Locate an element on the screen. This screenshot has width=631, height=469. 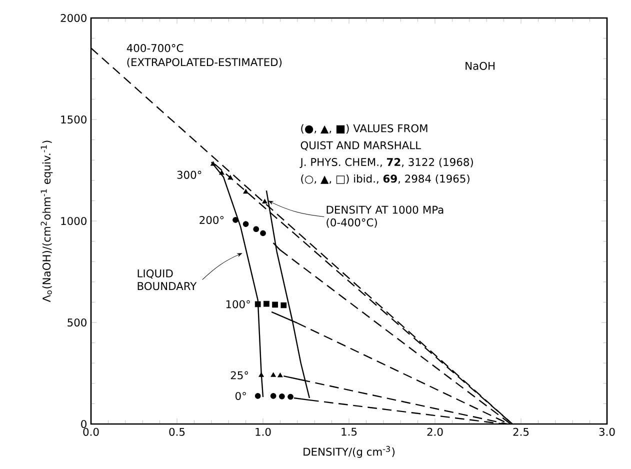
x-tick-label: 1.0 is located at coordinates (263, 432).